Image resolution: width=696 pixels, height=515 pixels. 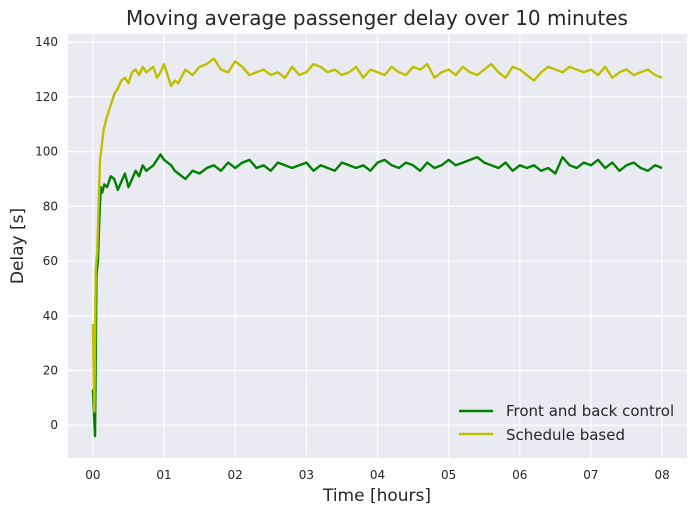 I want to click on legend: Front and back control Schedule based, so click(x=566, y=423).